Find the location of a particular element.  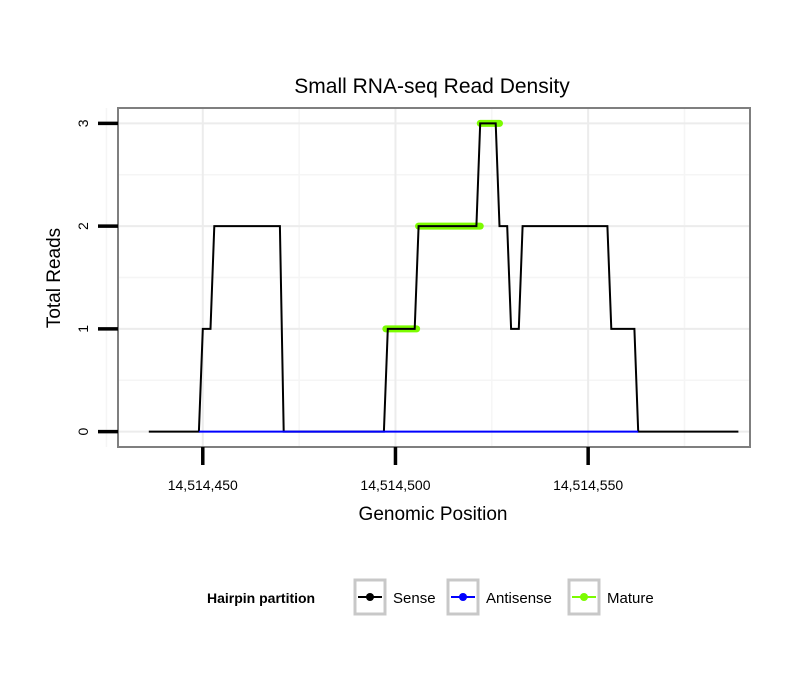

legend-title: Hairpin partition is located at coordinates (261, 598).